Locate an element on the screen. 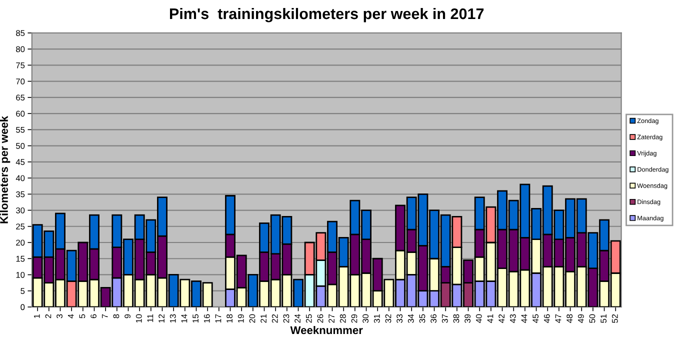 This screenshot has height=343, width=679. y-tick-label: 65 is located at coordinates (20, 97).